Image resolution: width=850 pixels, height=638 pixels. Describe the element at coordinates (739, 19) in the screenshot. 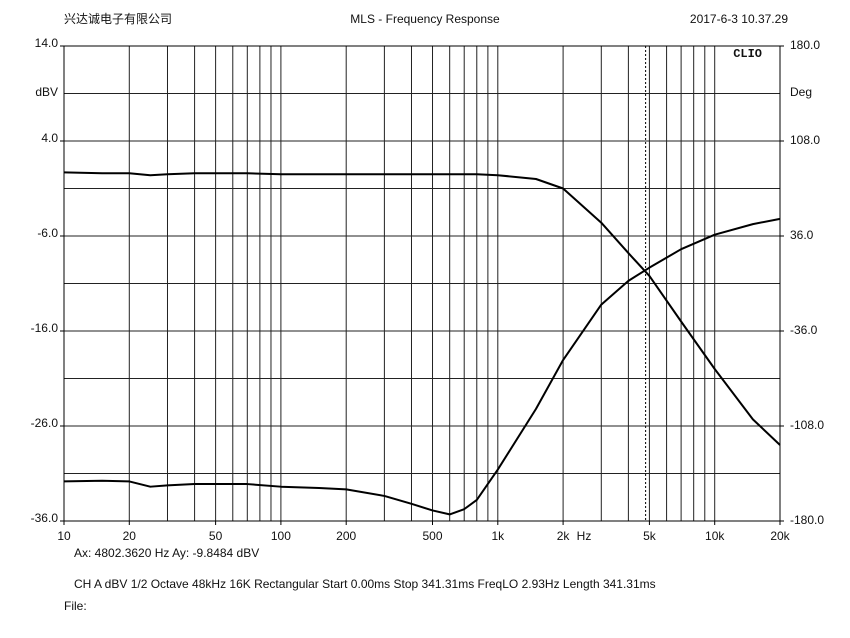

I see `header-right: 2017-6-3 10.37.29` at that location.